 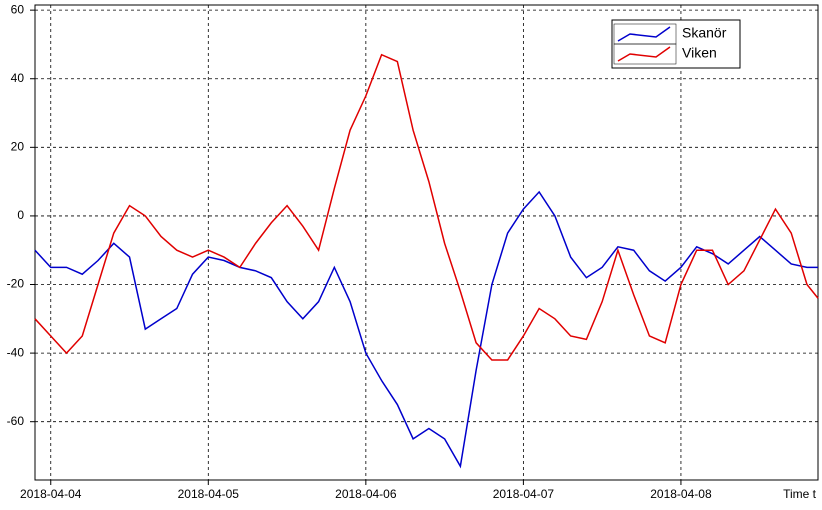 What do you see at coordinates (800, 494) in the screenshot?
I see `x-axis-label: Time t` at bounding box center [800, 494].